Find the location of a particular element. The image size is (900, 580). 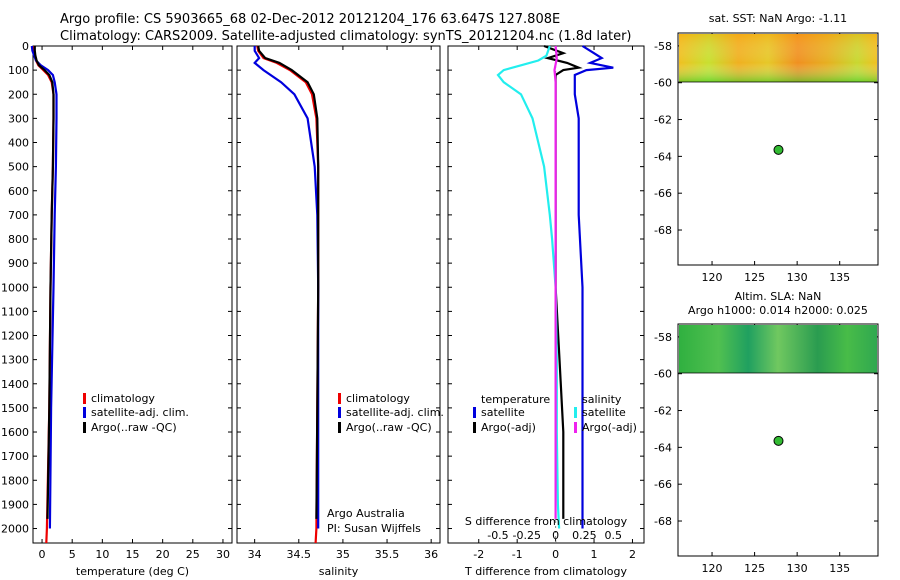

map-title-line2: Argo h1000: 0.014 h2000: 0.025 is located at coordinates (778, 310).